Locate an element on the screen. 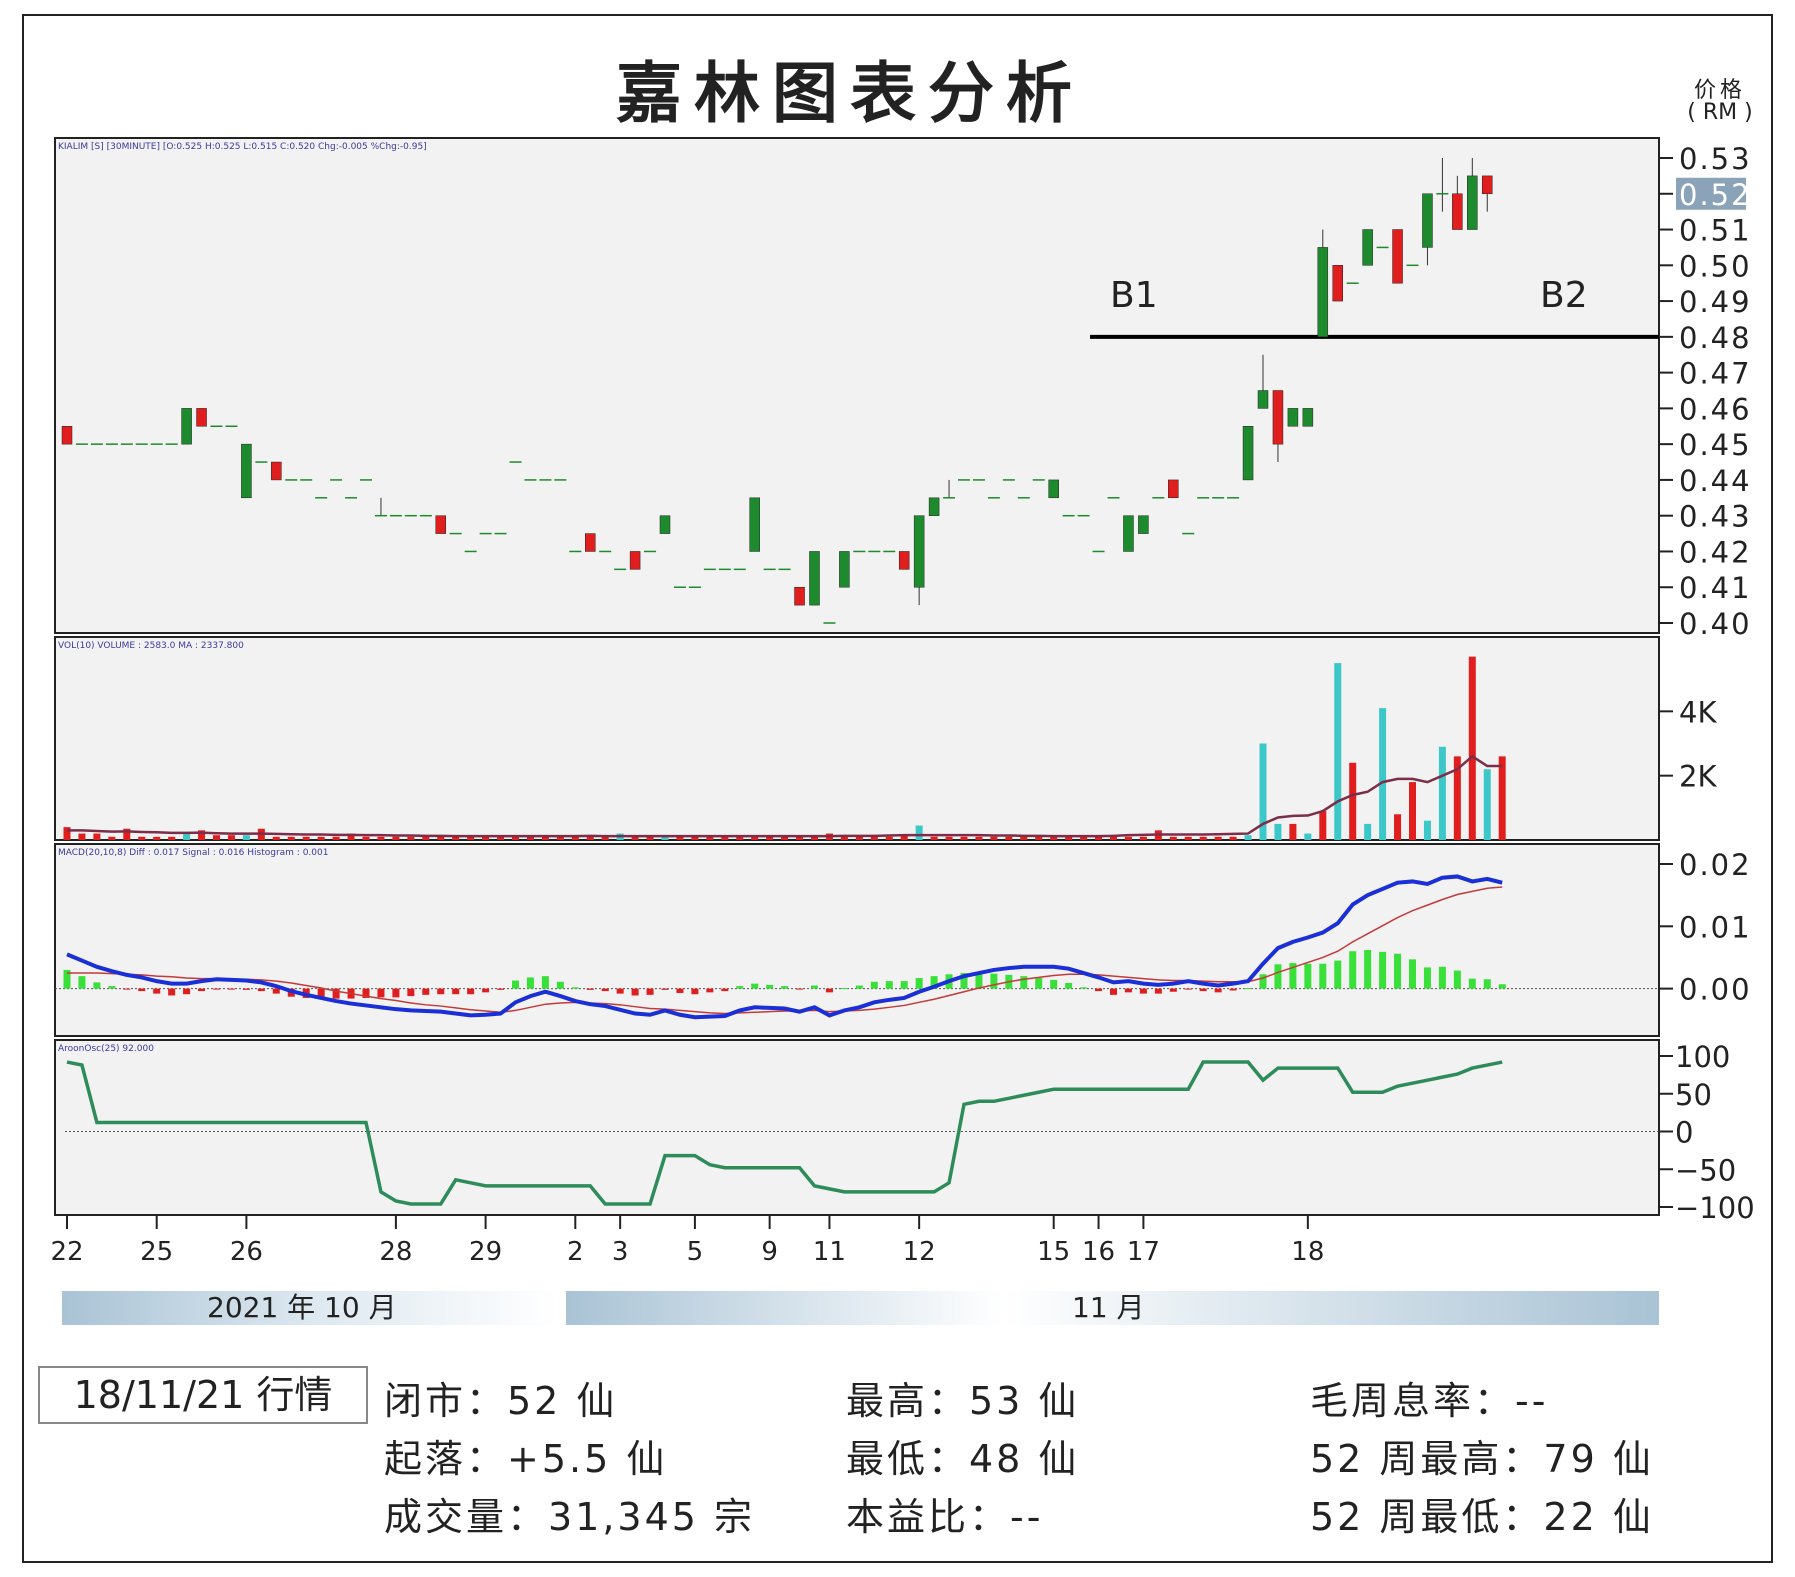 The width and height of the screenshot is (1795, 1577). date-tick-label: 25 is located at coordinates (156, 1252).